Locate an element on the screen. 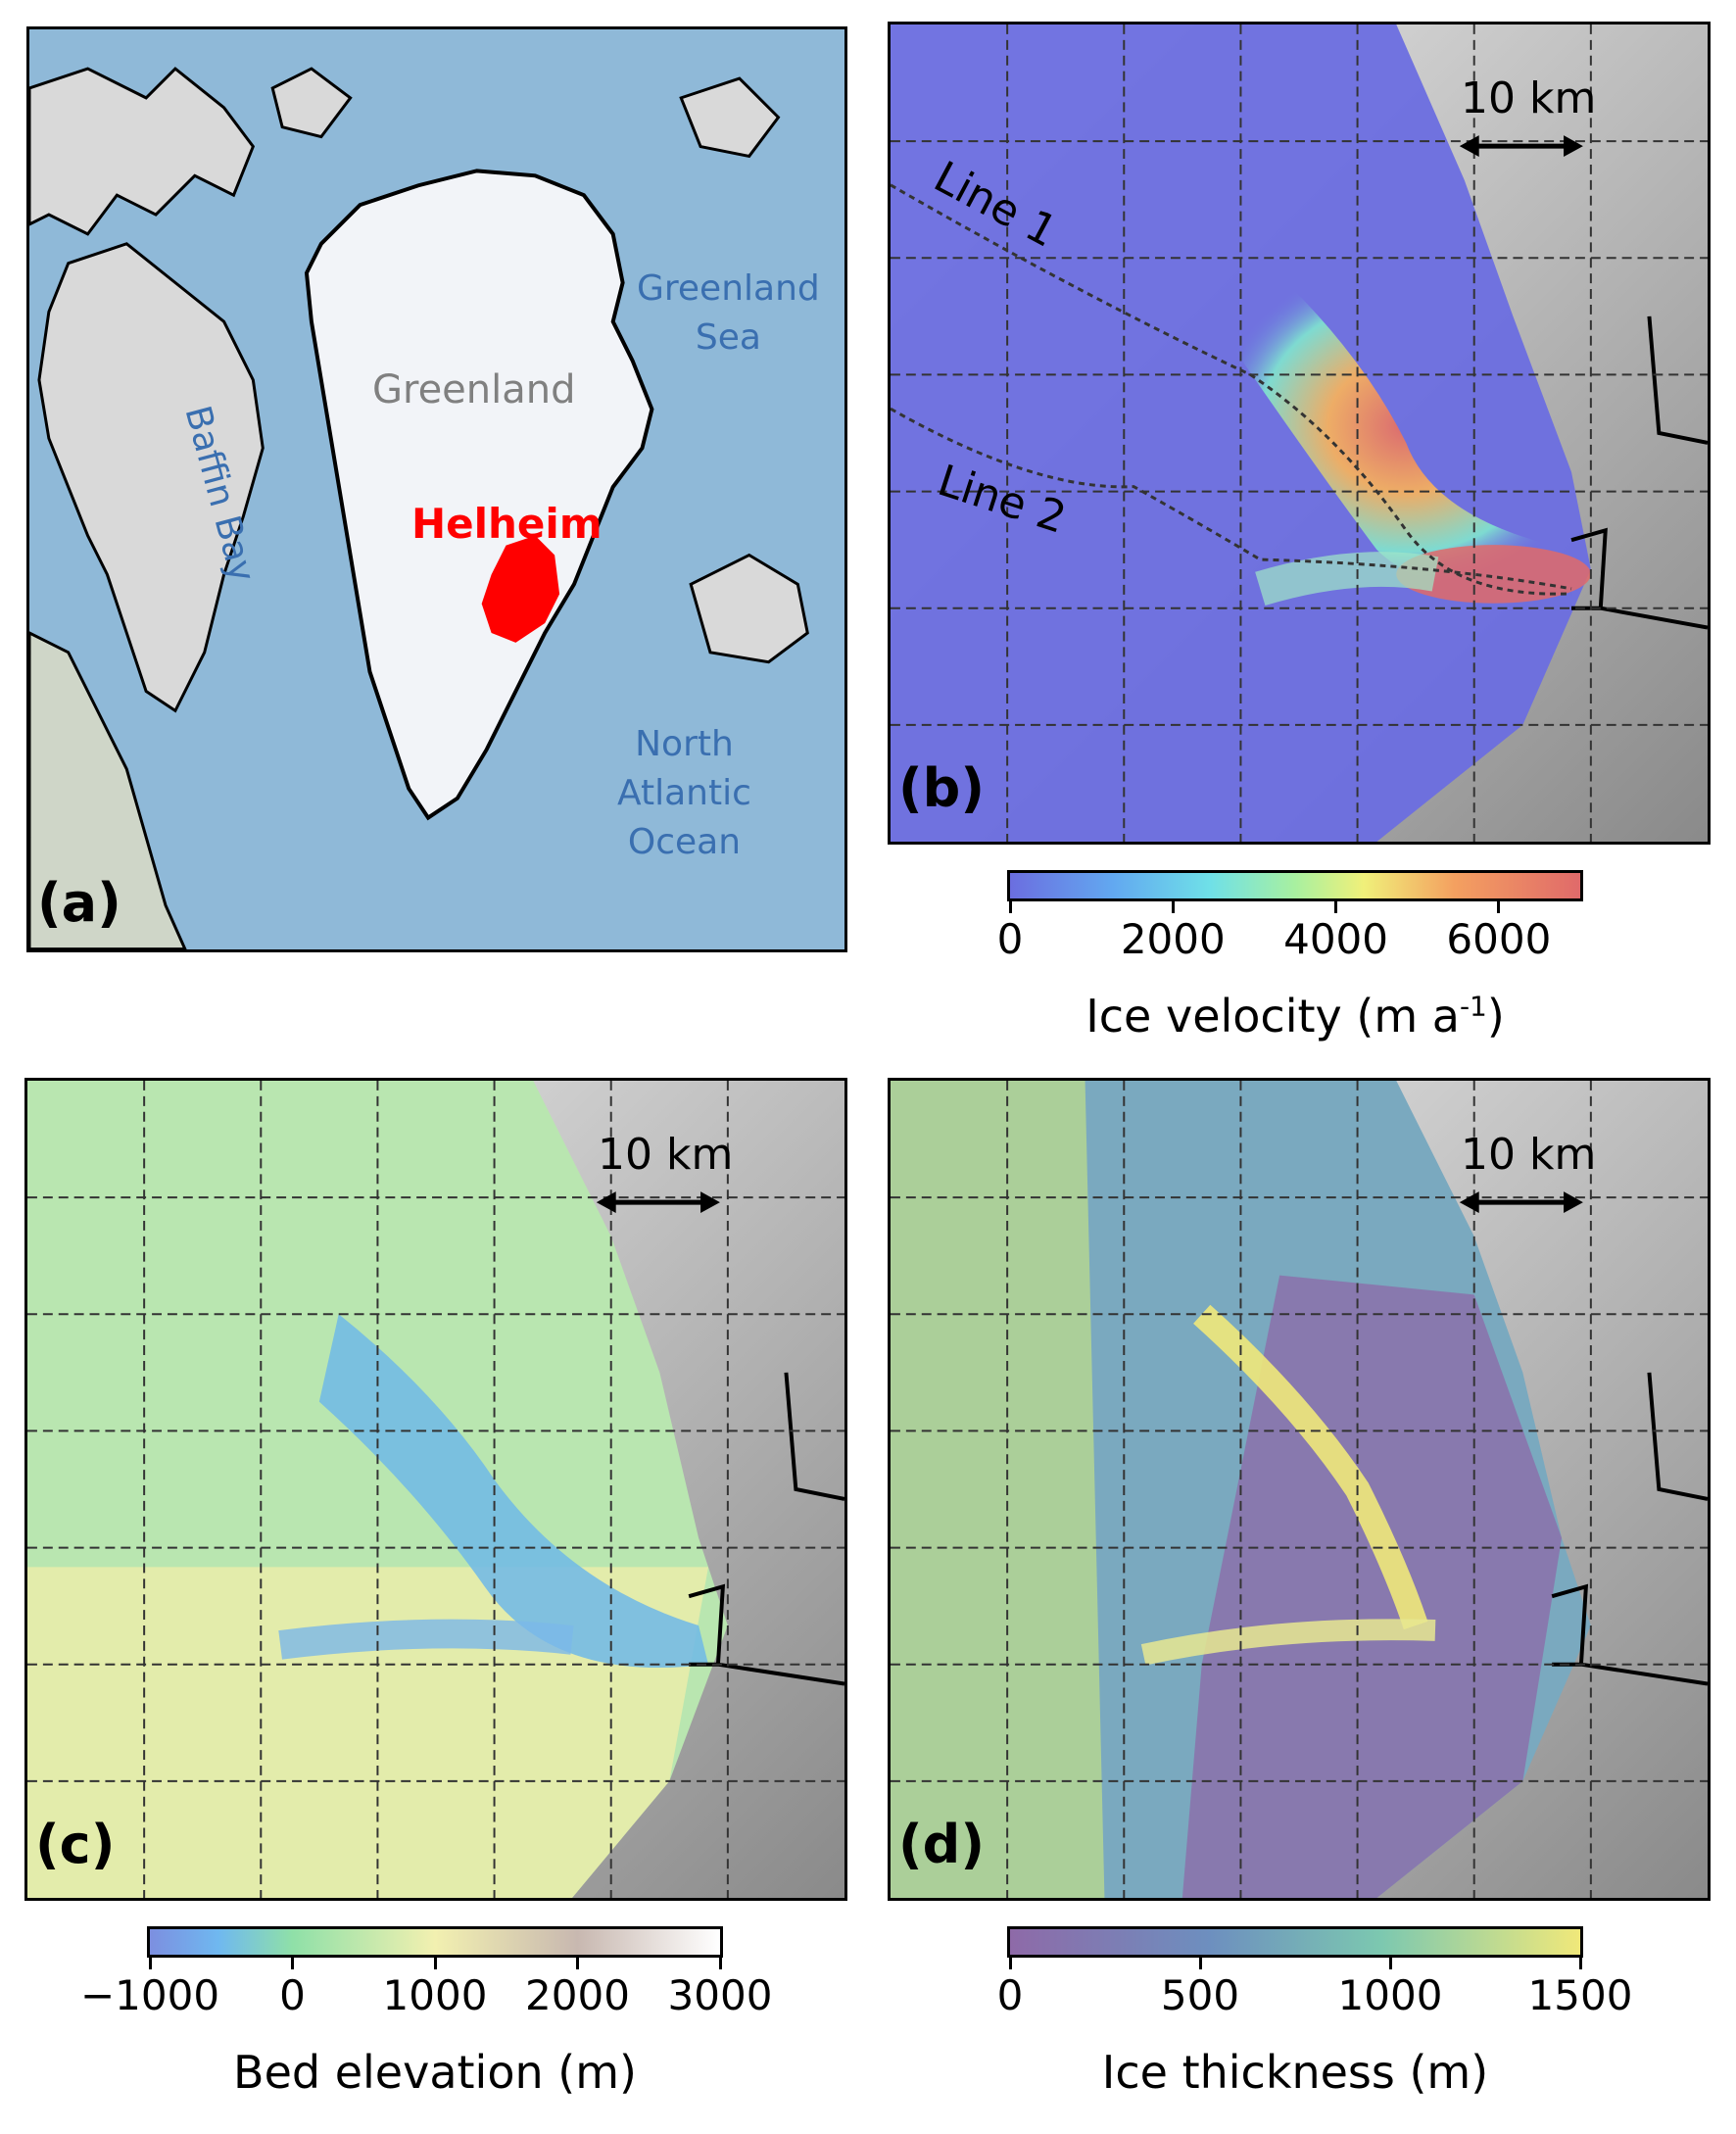 This screenshot has width=1736, height=2134. label-north-atlantic: North Atlantic Ocean is located at coordinates (684, 793).